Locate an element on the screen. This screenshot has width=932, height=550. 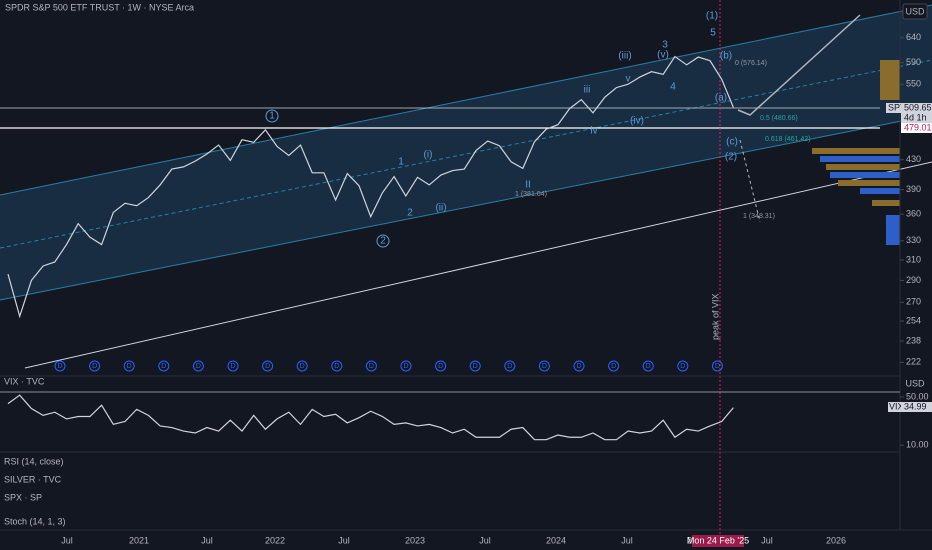
time-highlight is located at coordinates (718, 541).